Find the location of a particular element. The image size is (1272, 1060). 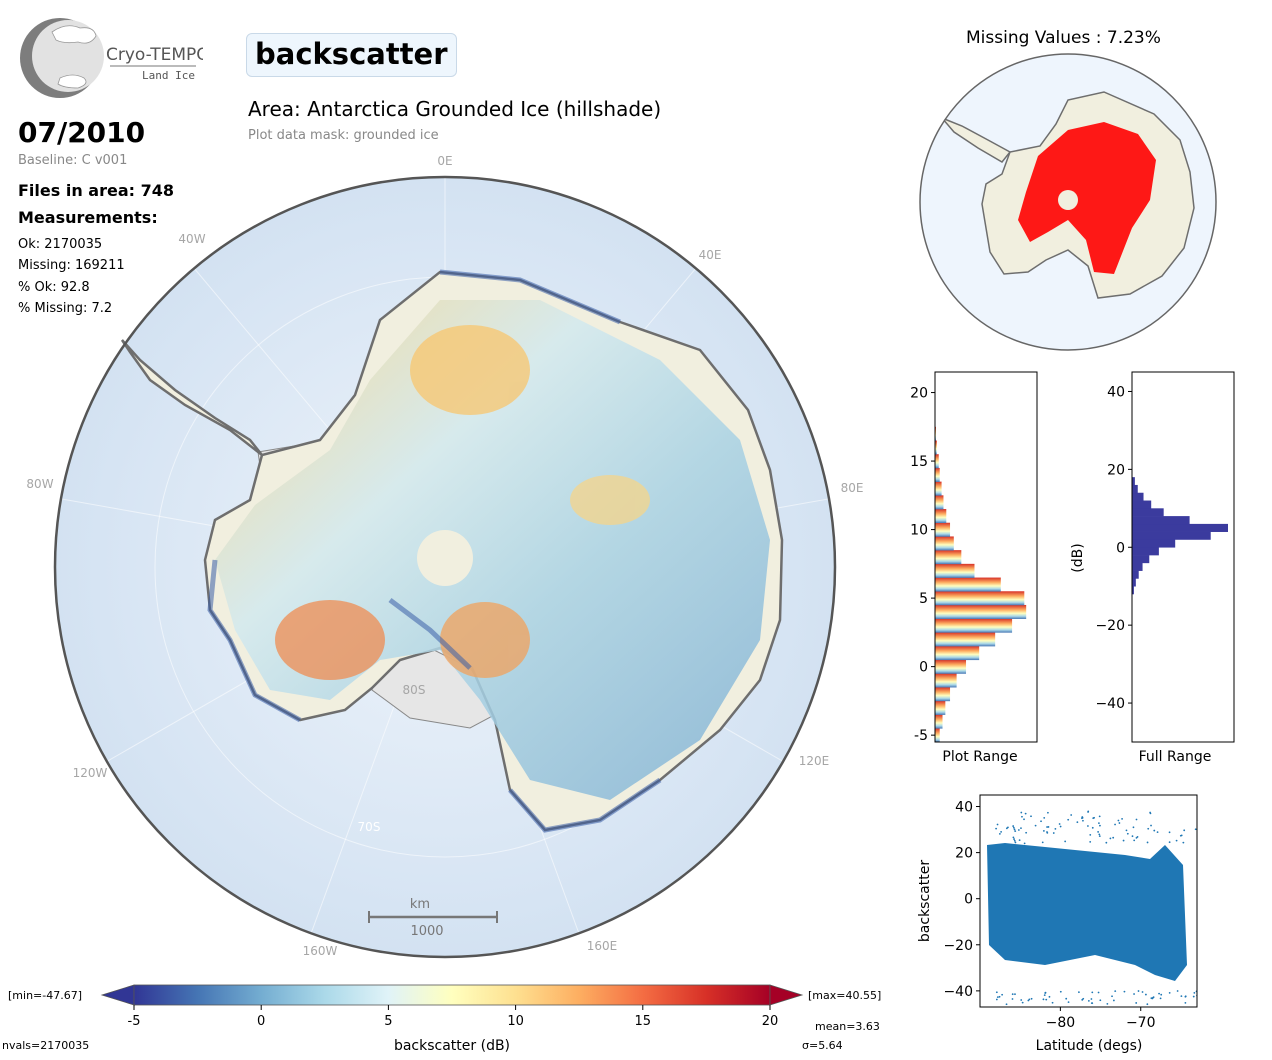

full-range-ylabel: (dB) is located at coordinates (1078, 557).